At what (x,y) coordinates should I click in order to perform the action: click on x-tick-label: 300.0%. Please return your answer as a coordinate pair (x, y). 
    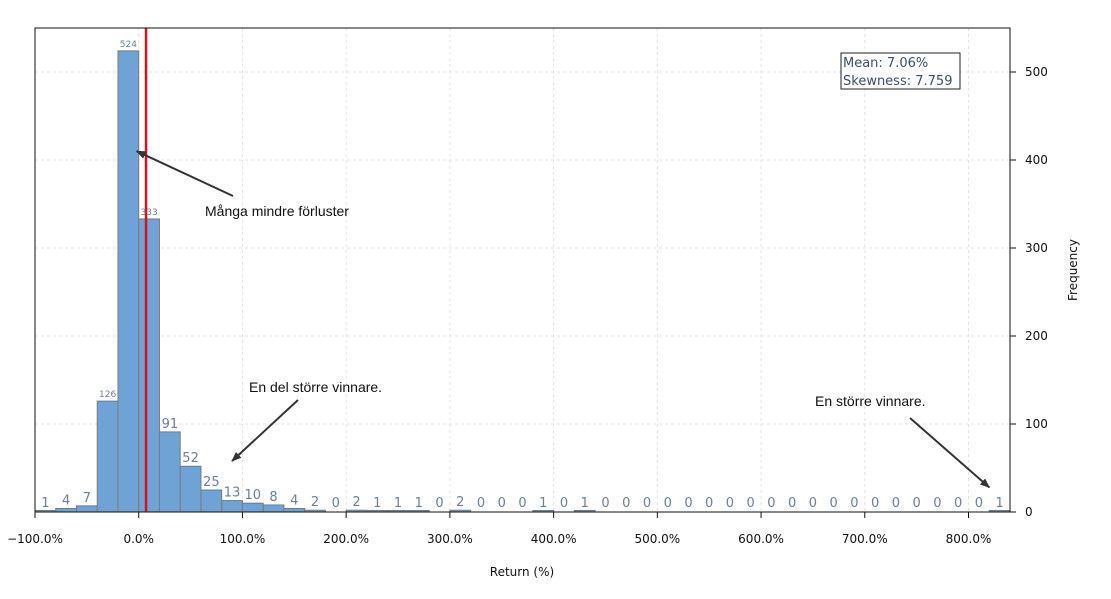
    Looking at the image, I should click on (450, 539).